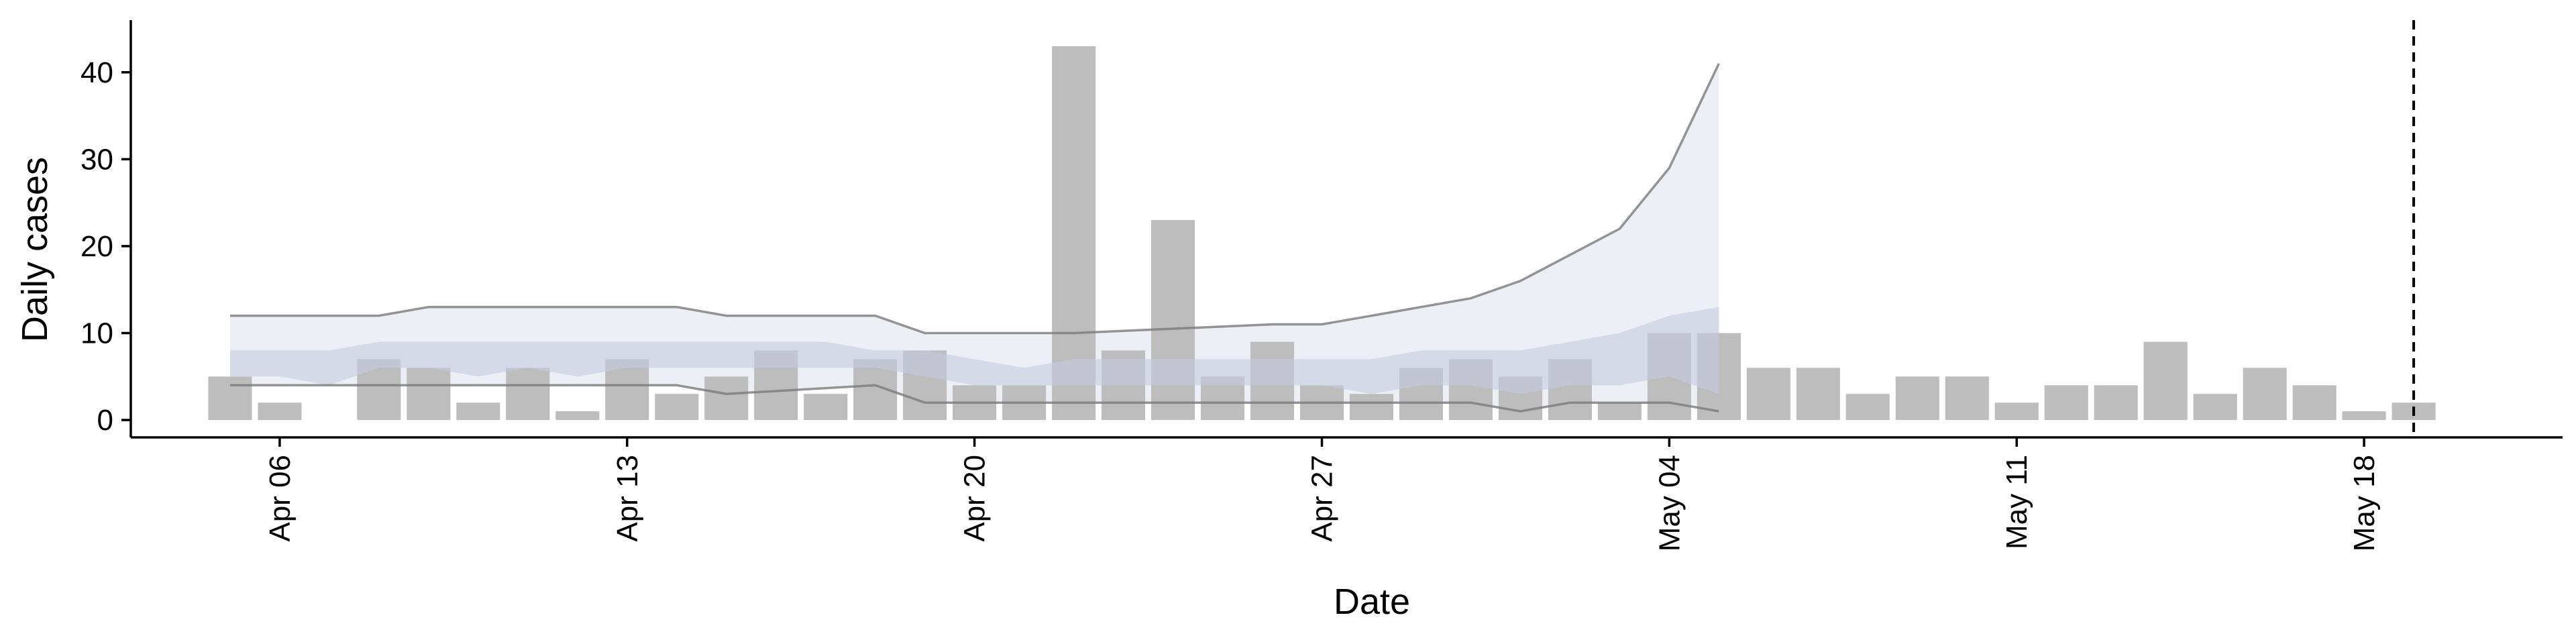  What do you see at coordinates (2016, 502) in the screenshot?
I see `x-tick-label: May 11` at bounding box center [2016, 502].